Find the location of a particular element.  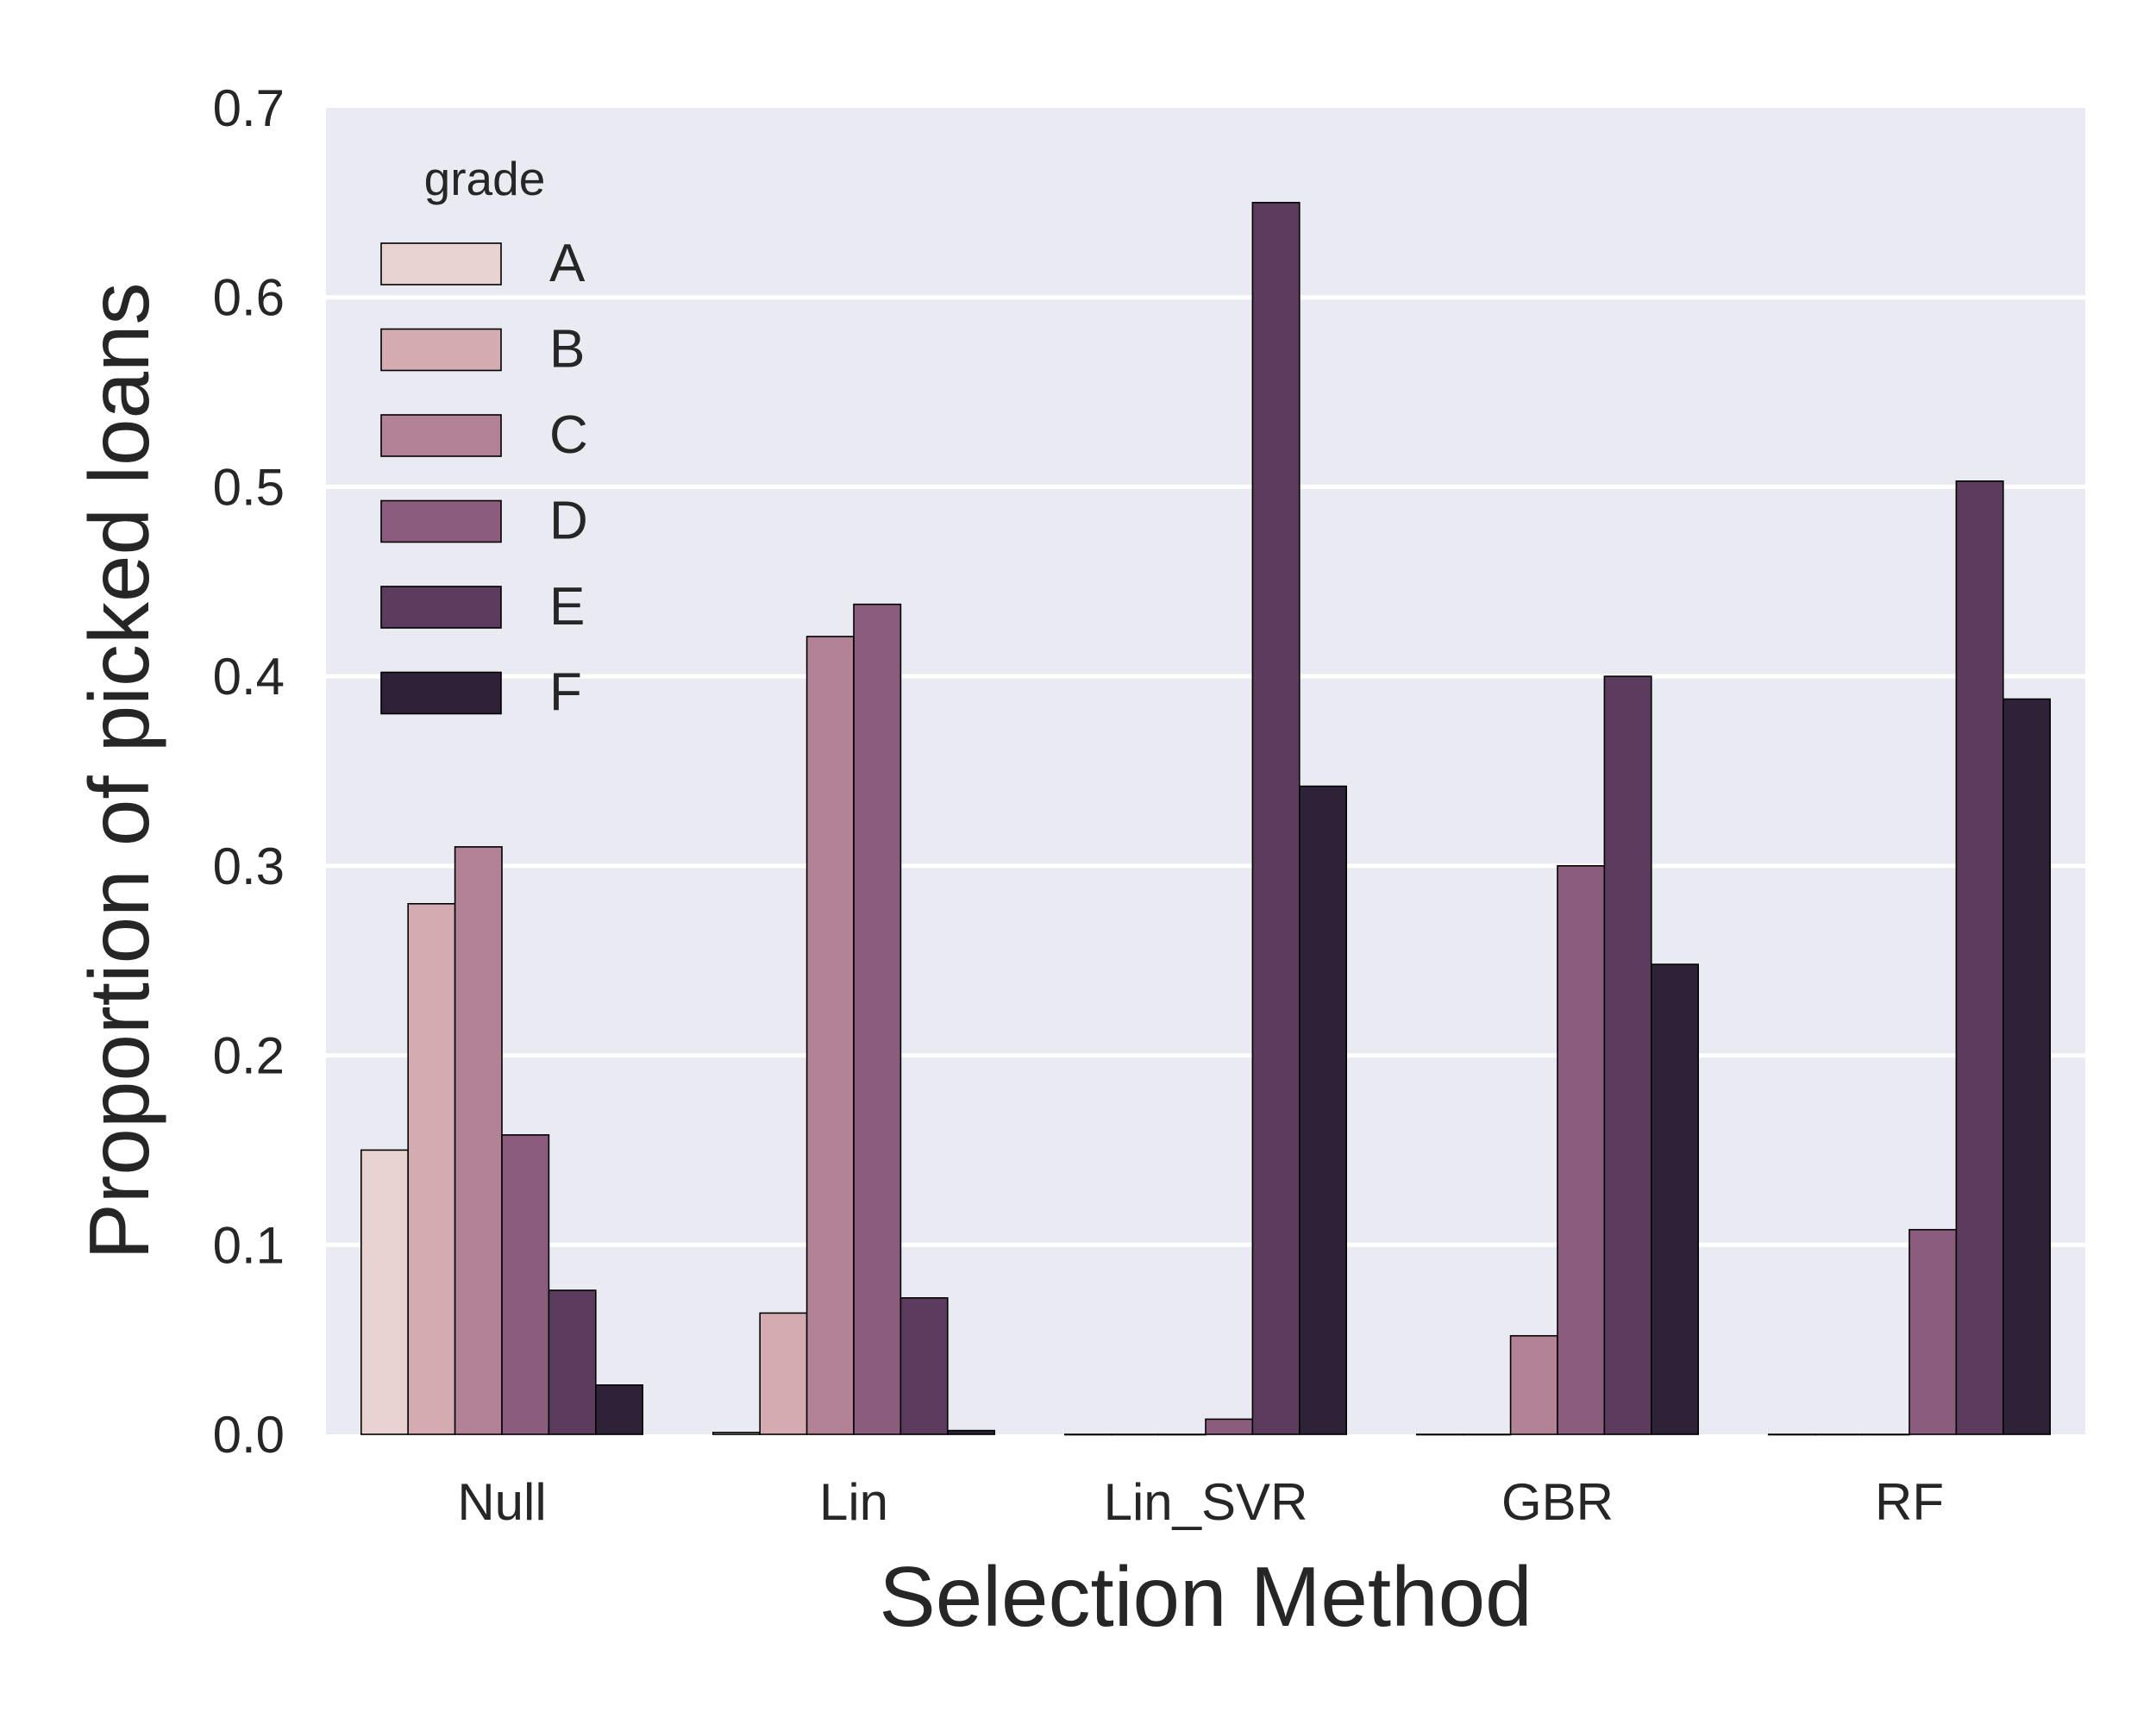

y-tick-label: 0.0 is located at coordinates (249, 1435).